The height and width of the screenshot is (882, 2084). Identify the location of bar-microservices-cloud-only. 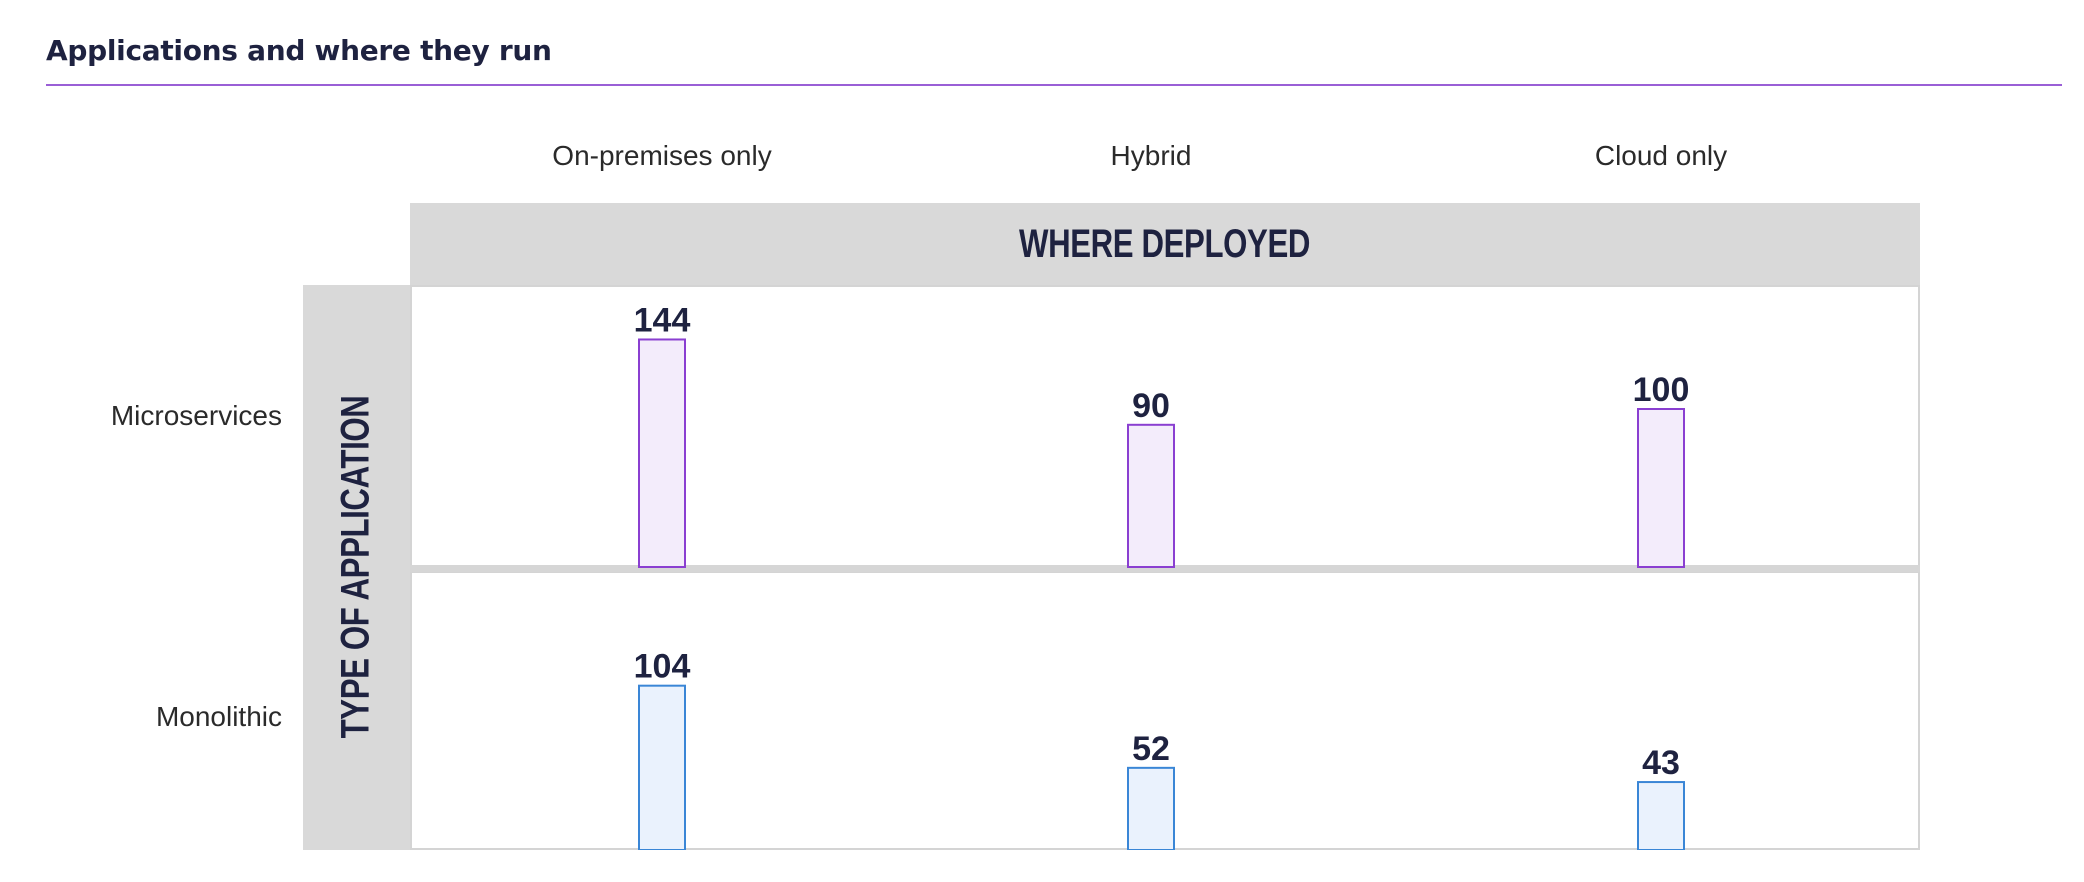
(1661, 488).